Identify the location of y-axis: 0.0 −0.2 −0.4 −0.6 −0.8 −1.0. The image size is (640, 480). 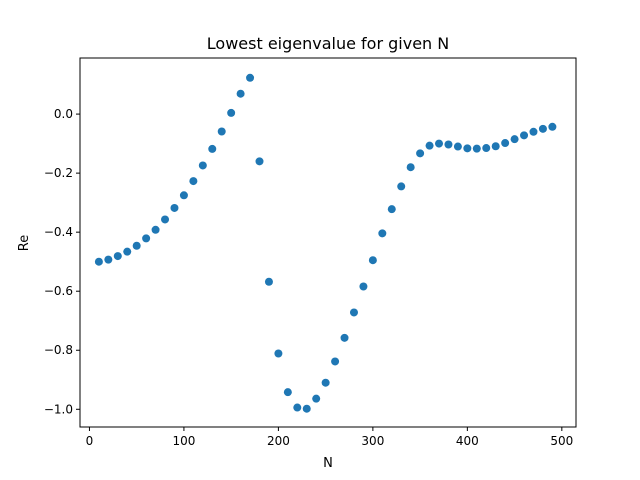
(62, 261).